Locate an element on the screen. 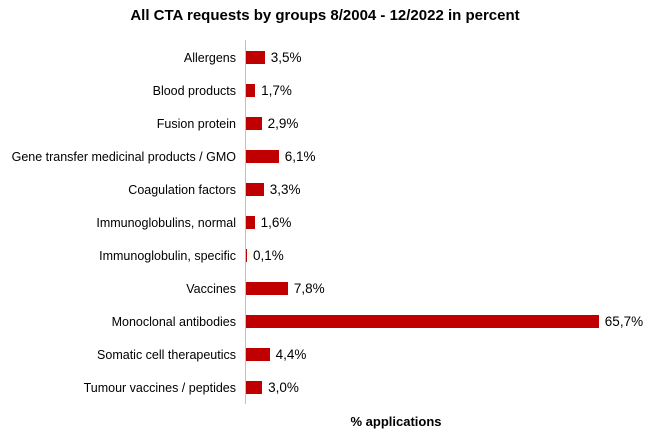 Image resolution: width=650 pixels, height=445 pixels. category-label: Allergens is located at coordinates (209, 57).